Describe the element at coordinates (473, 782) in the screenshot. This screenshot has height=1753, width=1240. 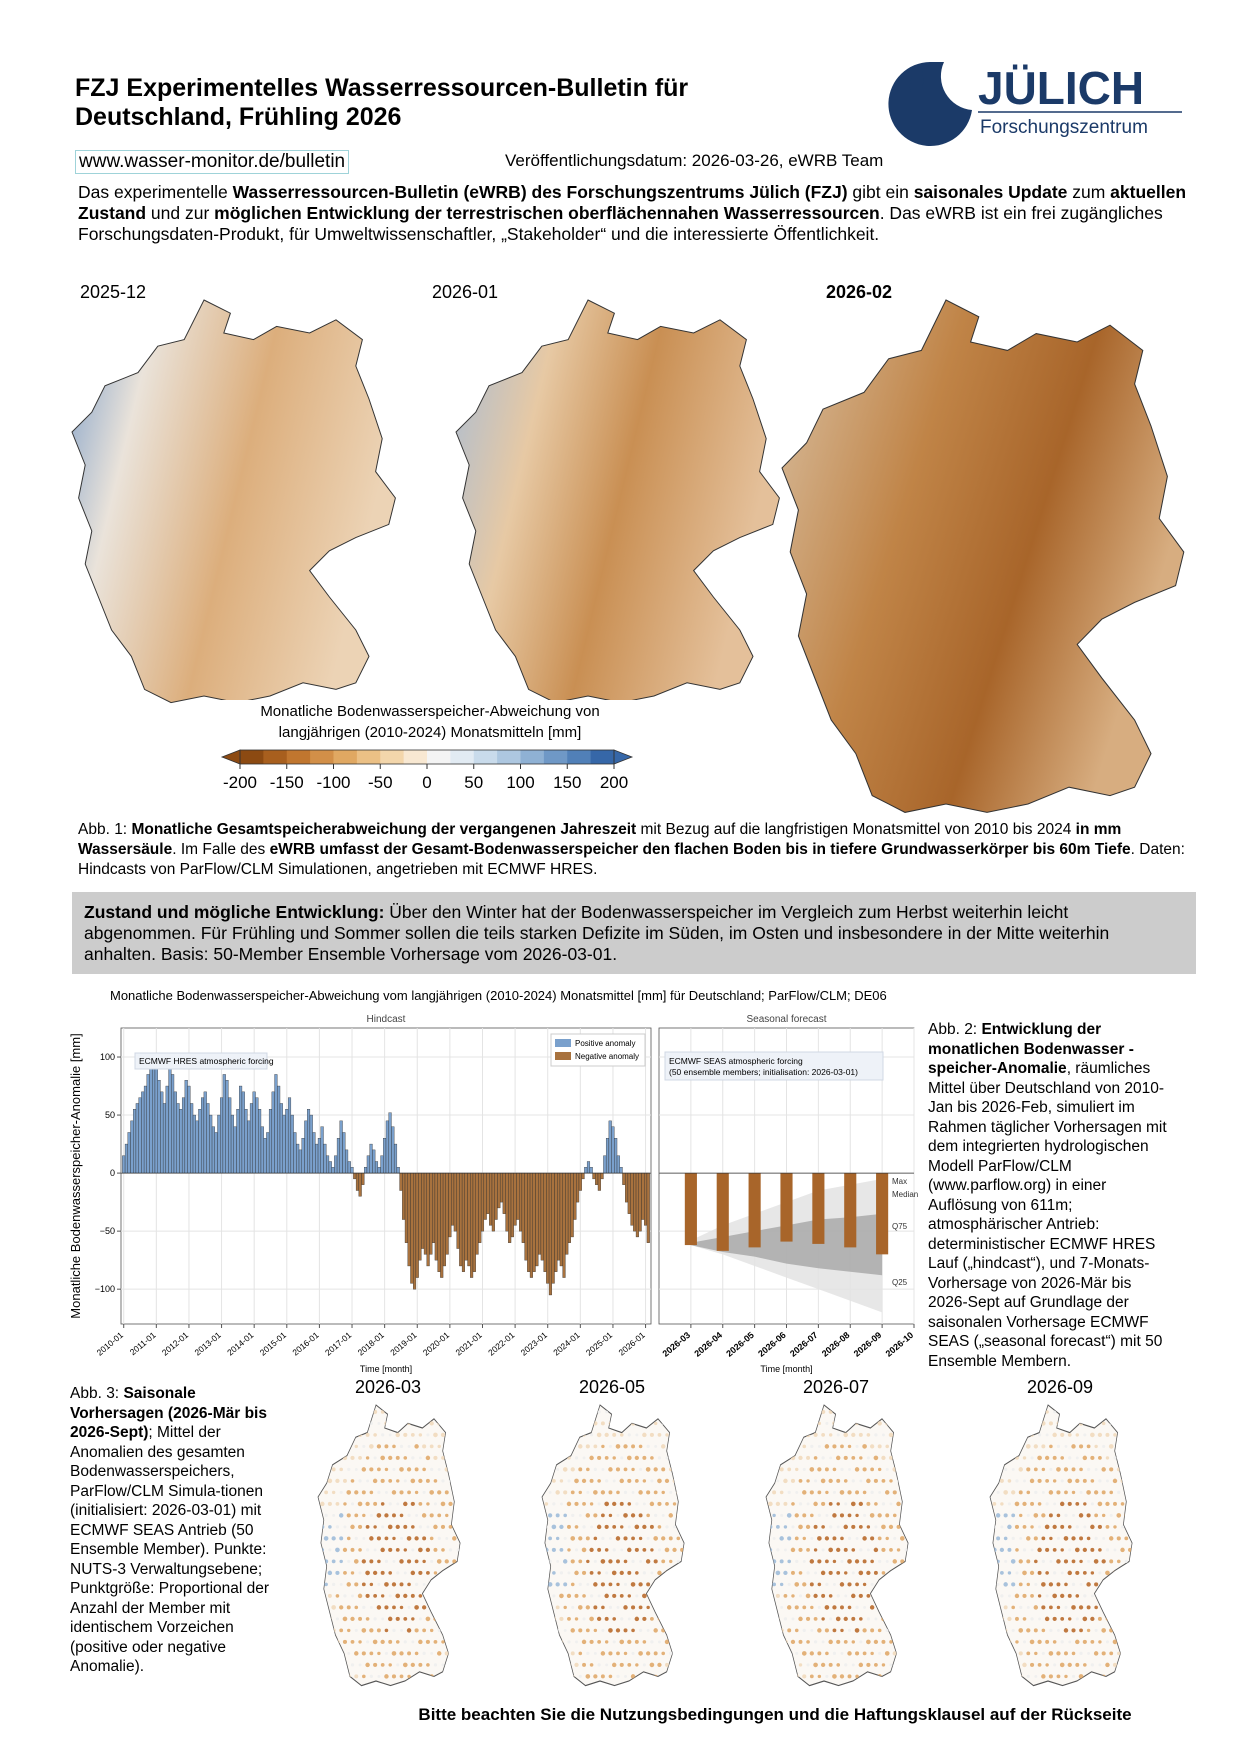
I see `colorbar-tick-label: 50` at that location.